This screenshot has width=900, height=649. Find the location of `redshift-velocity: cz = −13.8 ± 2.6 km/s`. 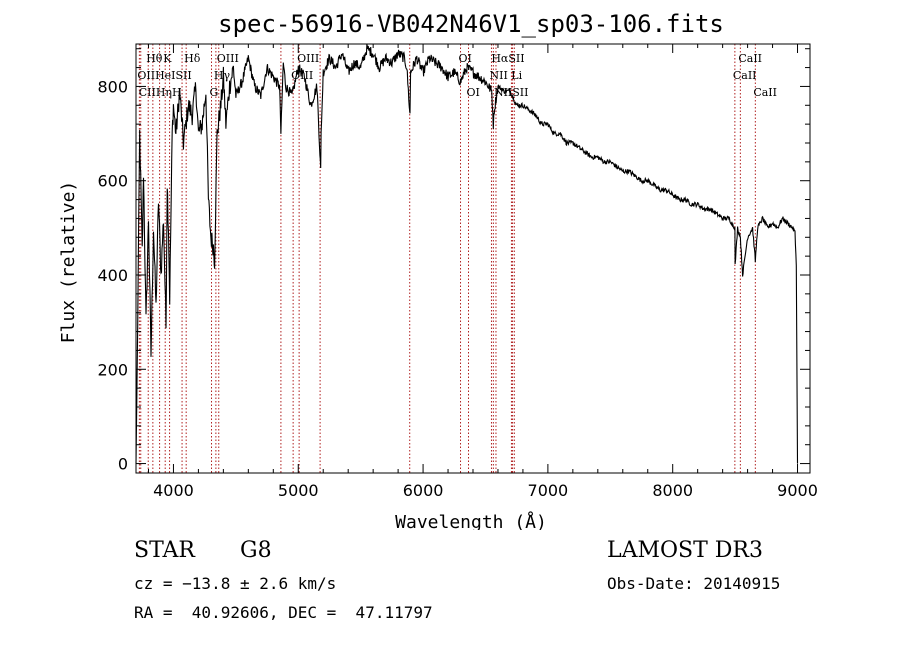

redshift-velocity: cz = −13.8 ± 2.6 km/s is located at coordinates (235, 583).